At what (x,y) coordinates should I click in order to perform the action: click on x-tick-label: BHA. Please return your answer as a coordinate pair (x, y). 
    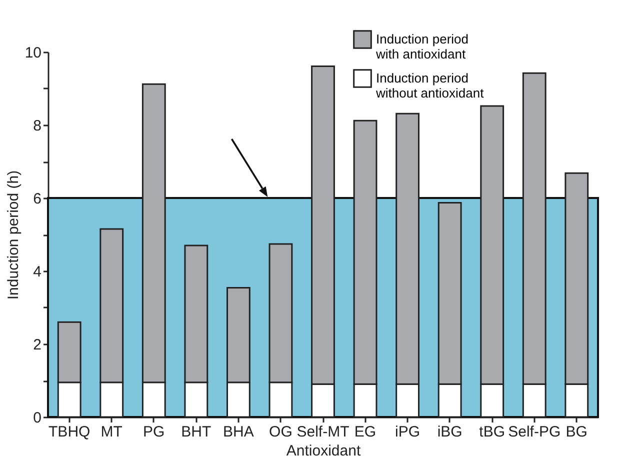
    Looking at the image, I should click on (238, 432).